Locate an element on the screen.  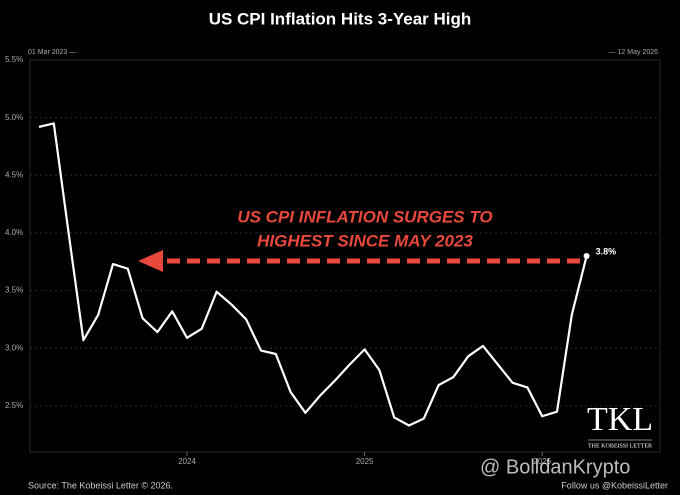
x-tick-label: 2024 is located at coordinates (187, 461).